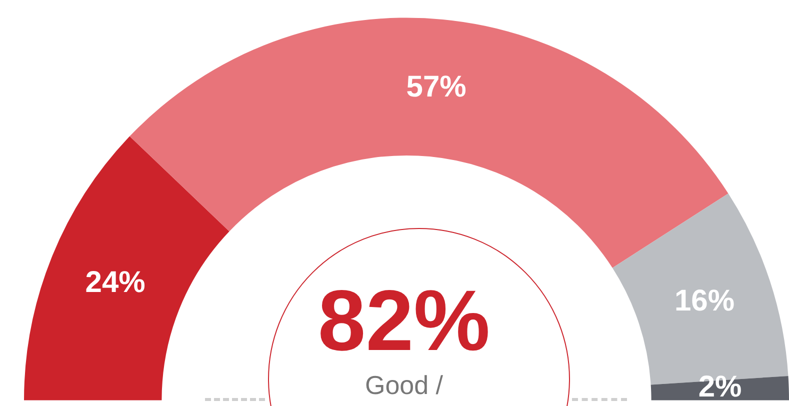 The height and width of the screenshot is (406, 789). Describe the element at coordinates (404, 321) in the screenshot. I see `text: 82%` at that location.